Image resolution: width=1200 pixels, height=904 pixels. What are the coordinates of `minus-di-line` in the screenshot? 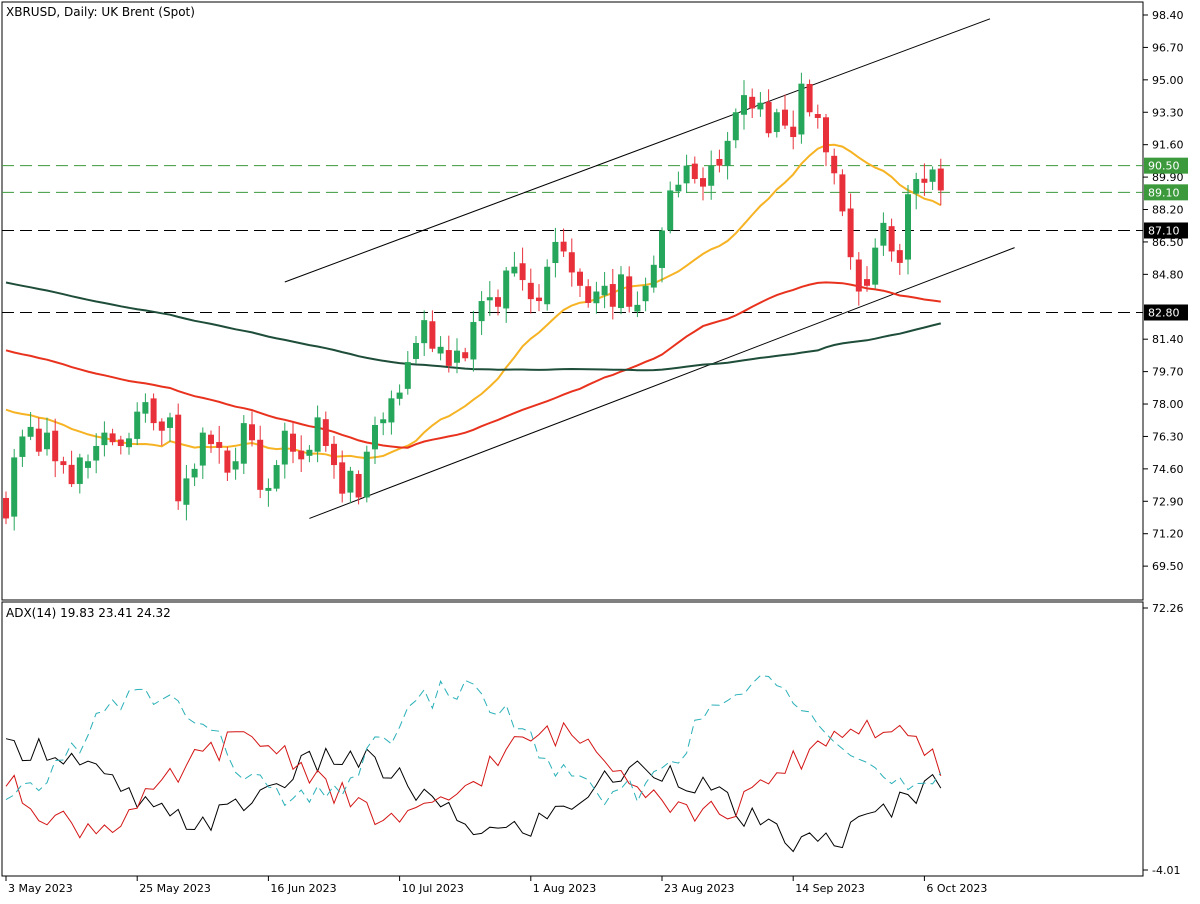 It's located at (473, 740).